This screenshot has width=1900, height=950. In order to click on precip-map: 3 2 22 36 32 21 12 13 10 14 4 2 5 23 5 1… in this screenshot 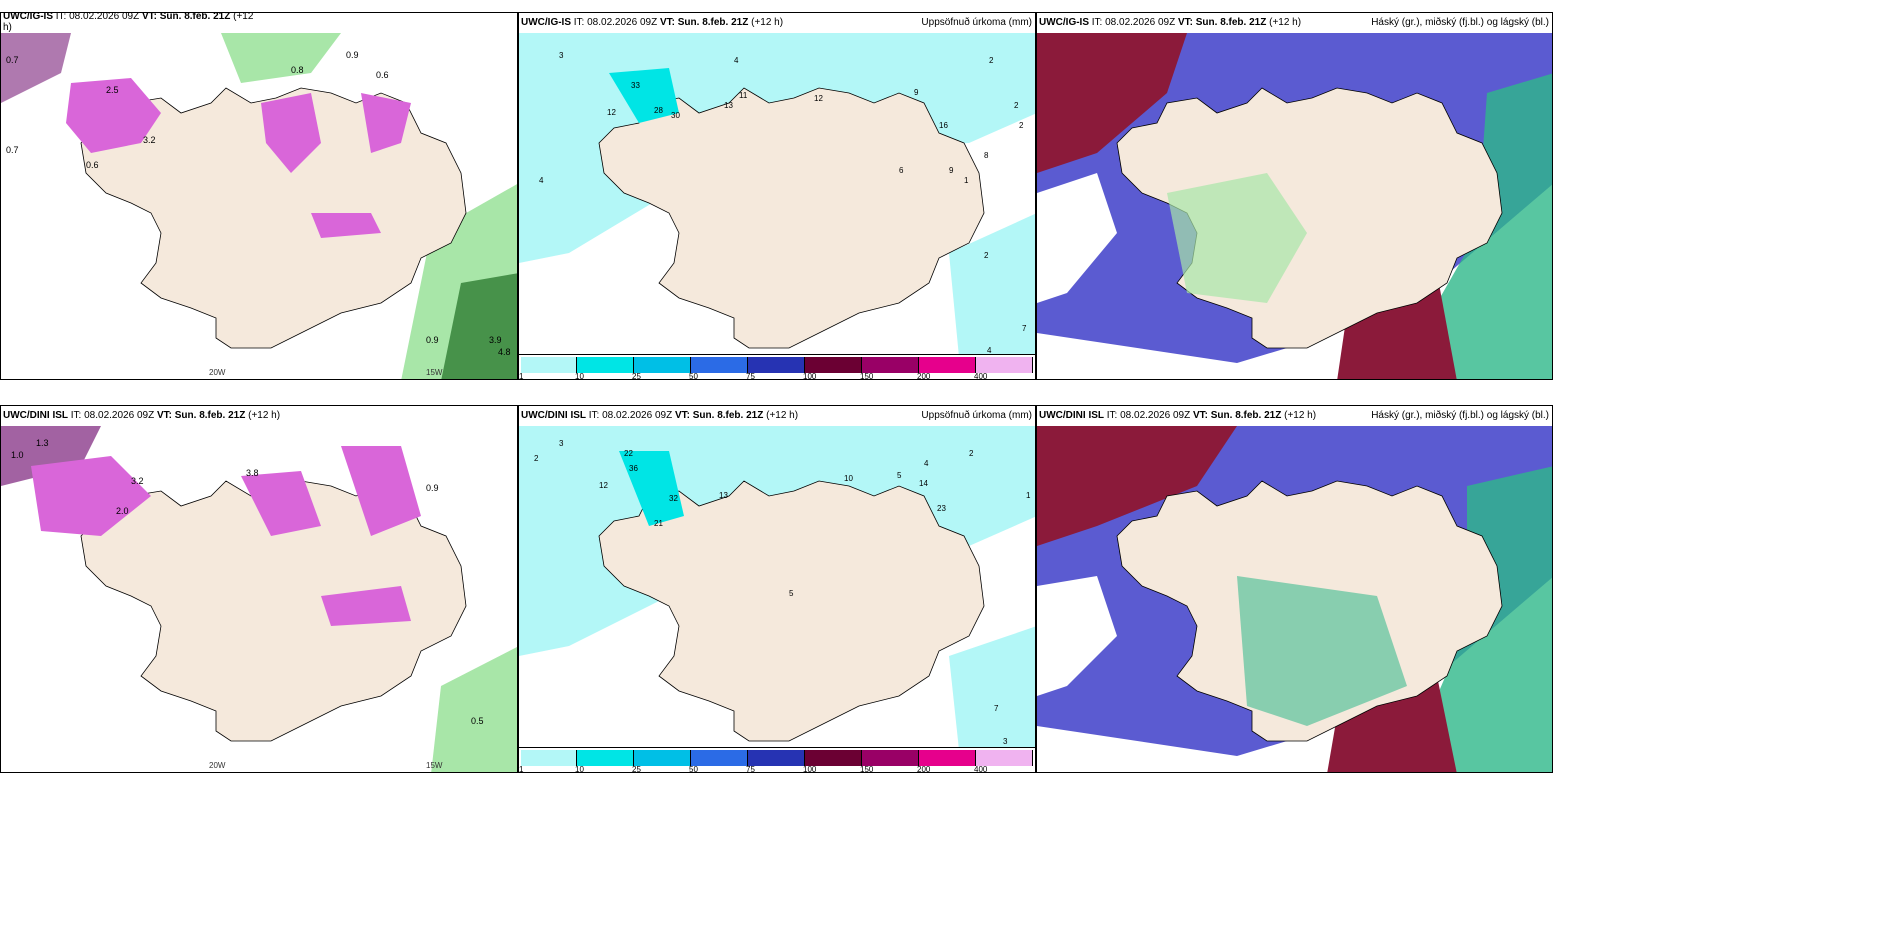, I will do `click(777, 588)`.